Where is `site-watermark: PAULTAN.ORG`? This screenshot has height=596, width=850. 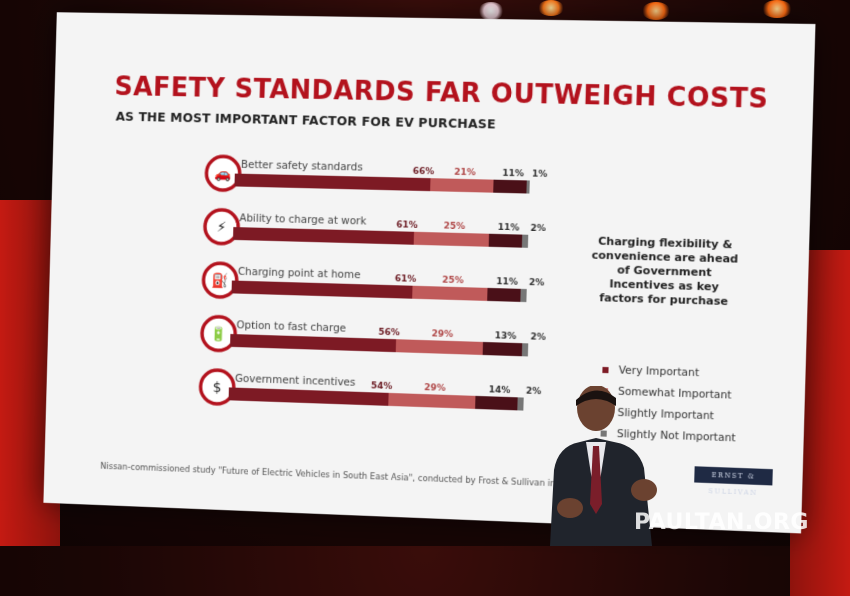
site-watermark: PAULTAN.ORG is located at coordinates (721, 522).